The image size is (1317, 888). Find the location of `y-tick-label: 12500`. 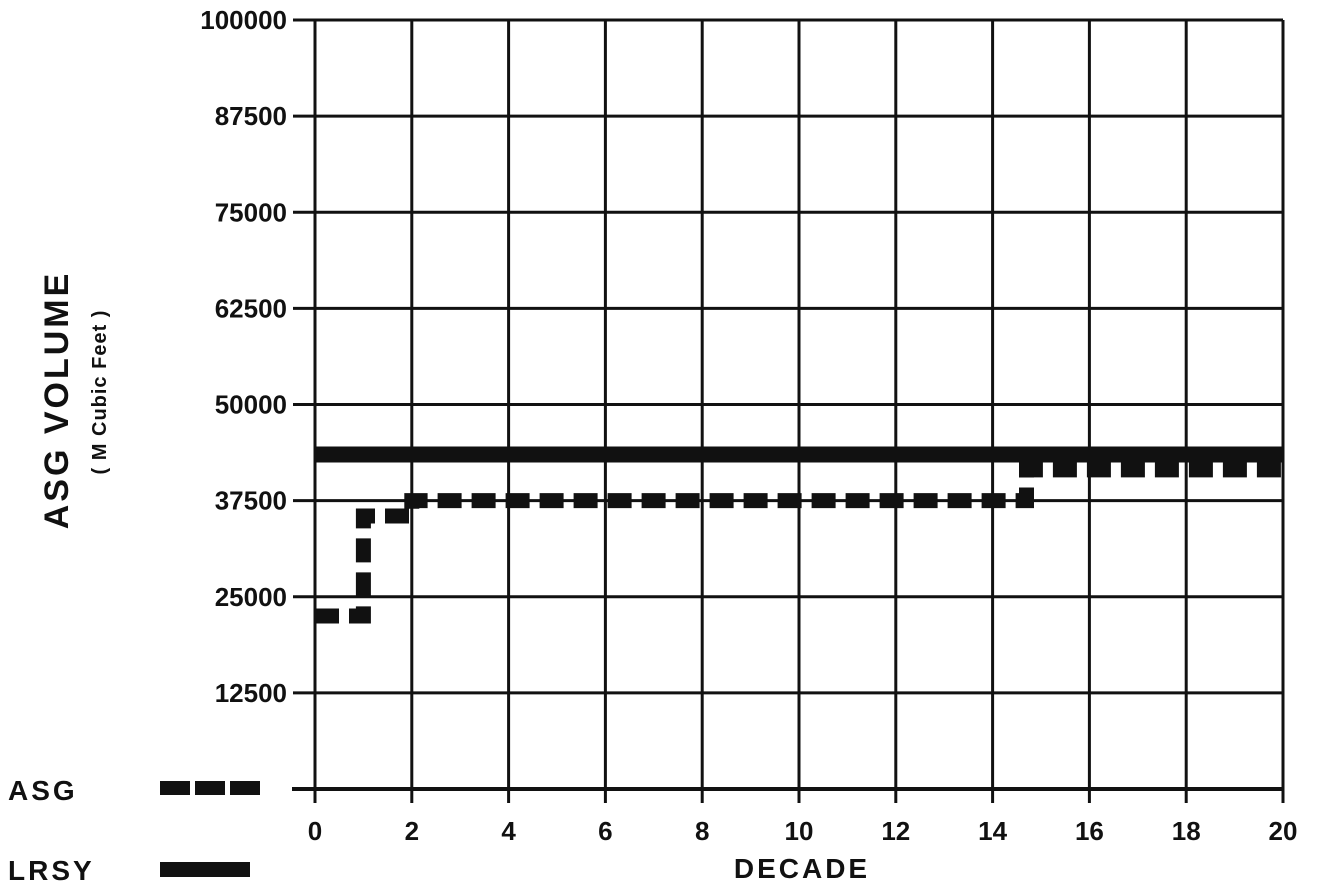

y-tick-label: 12500 is located at coordinates (251, 693).